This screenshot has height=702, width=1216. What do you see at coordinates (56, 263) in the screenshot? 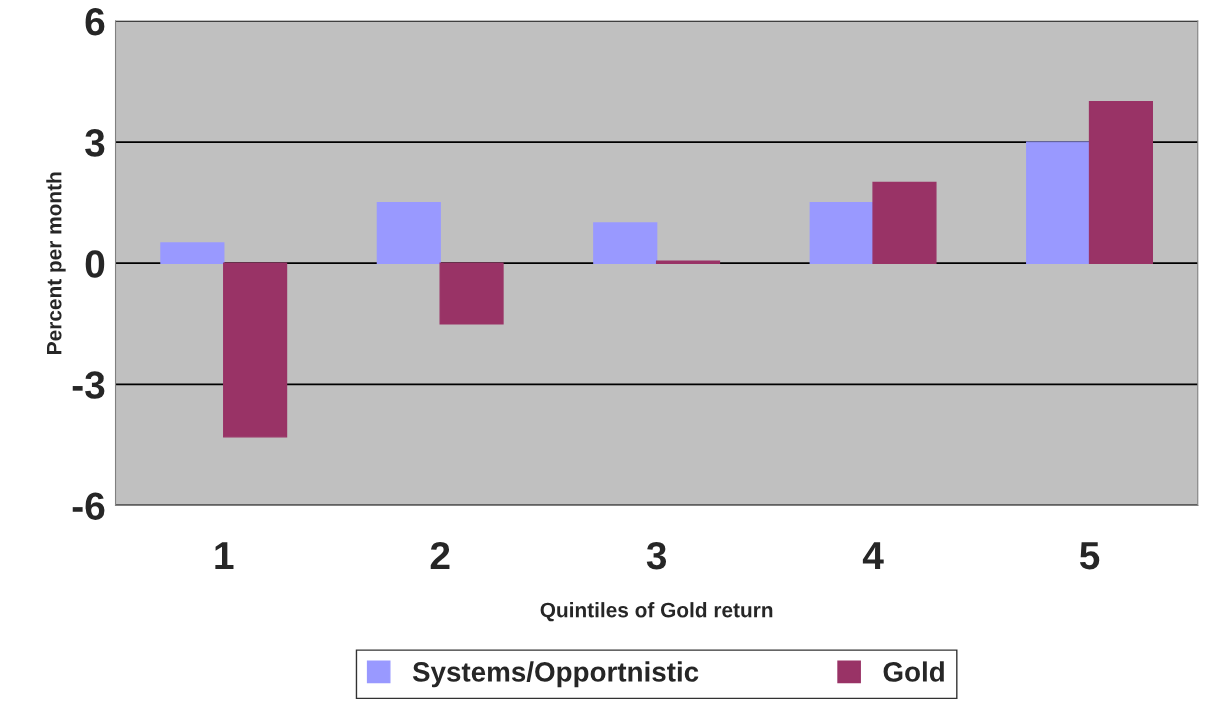
I see `y-axis-title: Percent per month` at bounding box center [56, 263].